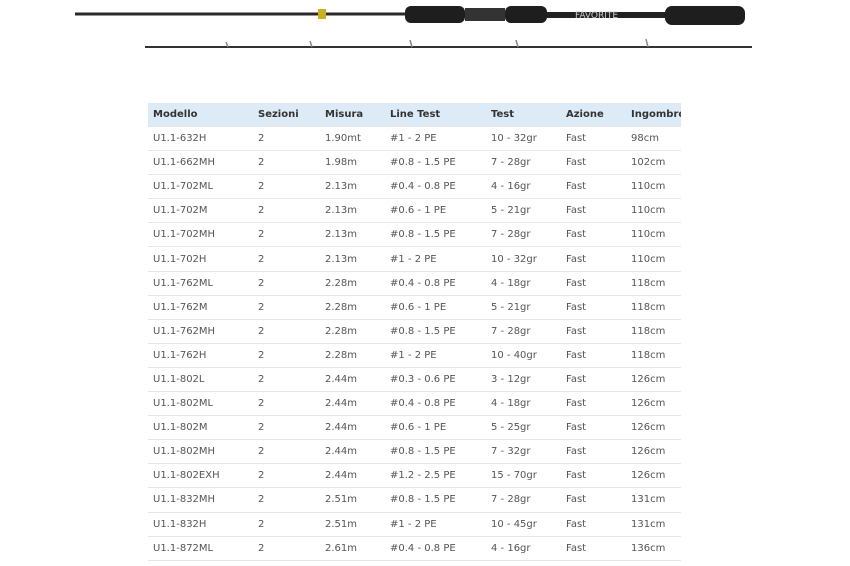 This screenshot has width=850, height=566. I want to click on table-cell: #1.2 - 2.5 PE, so click(435, 476).